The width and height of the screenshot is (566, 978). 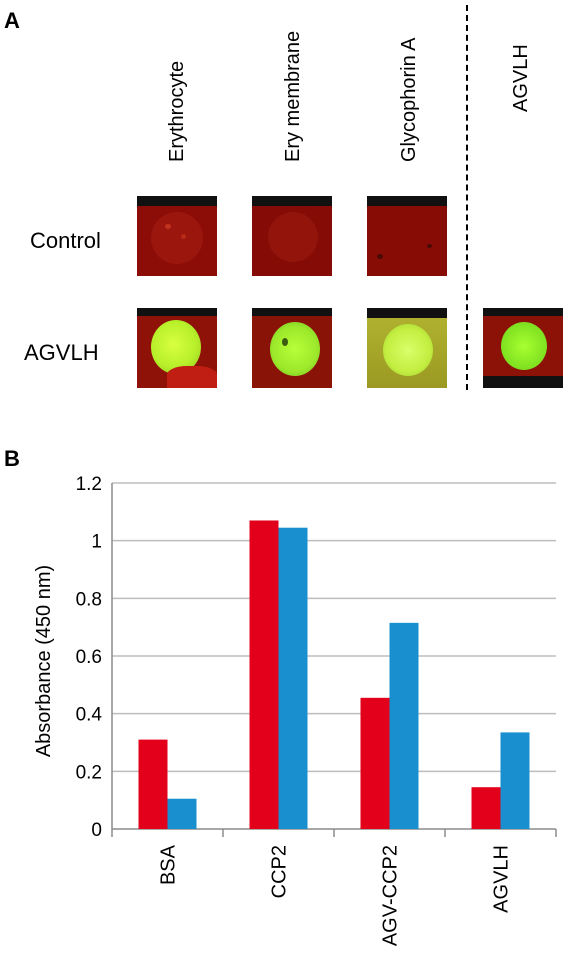 I want to click on agvlh-glycophorin-a-well, so click(x=407, y=348).